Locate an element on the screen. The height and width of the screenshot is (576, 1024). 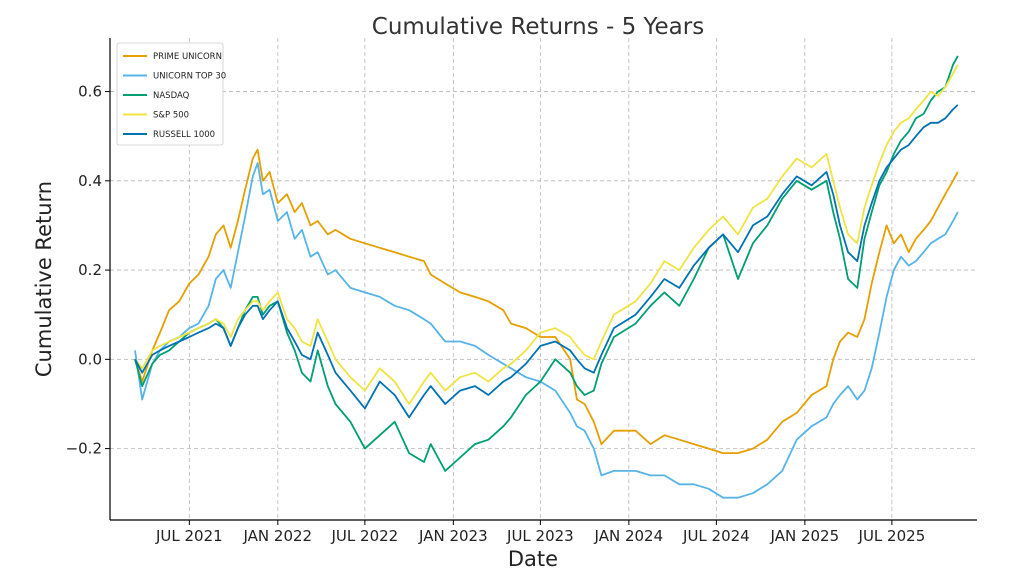
y-tick-label: 0.2 is located at coordinates (90, 270).